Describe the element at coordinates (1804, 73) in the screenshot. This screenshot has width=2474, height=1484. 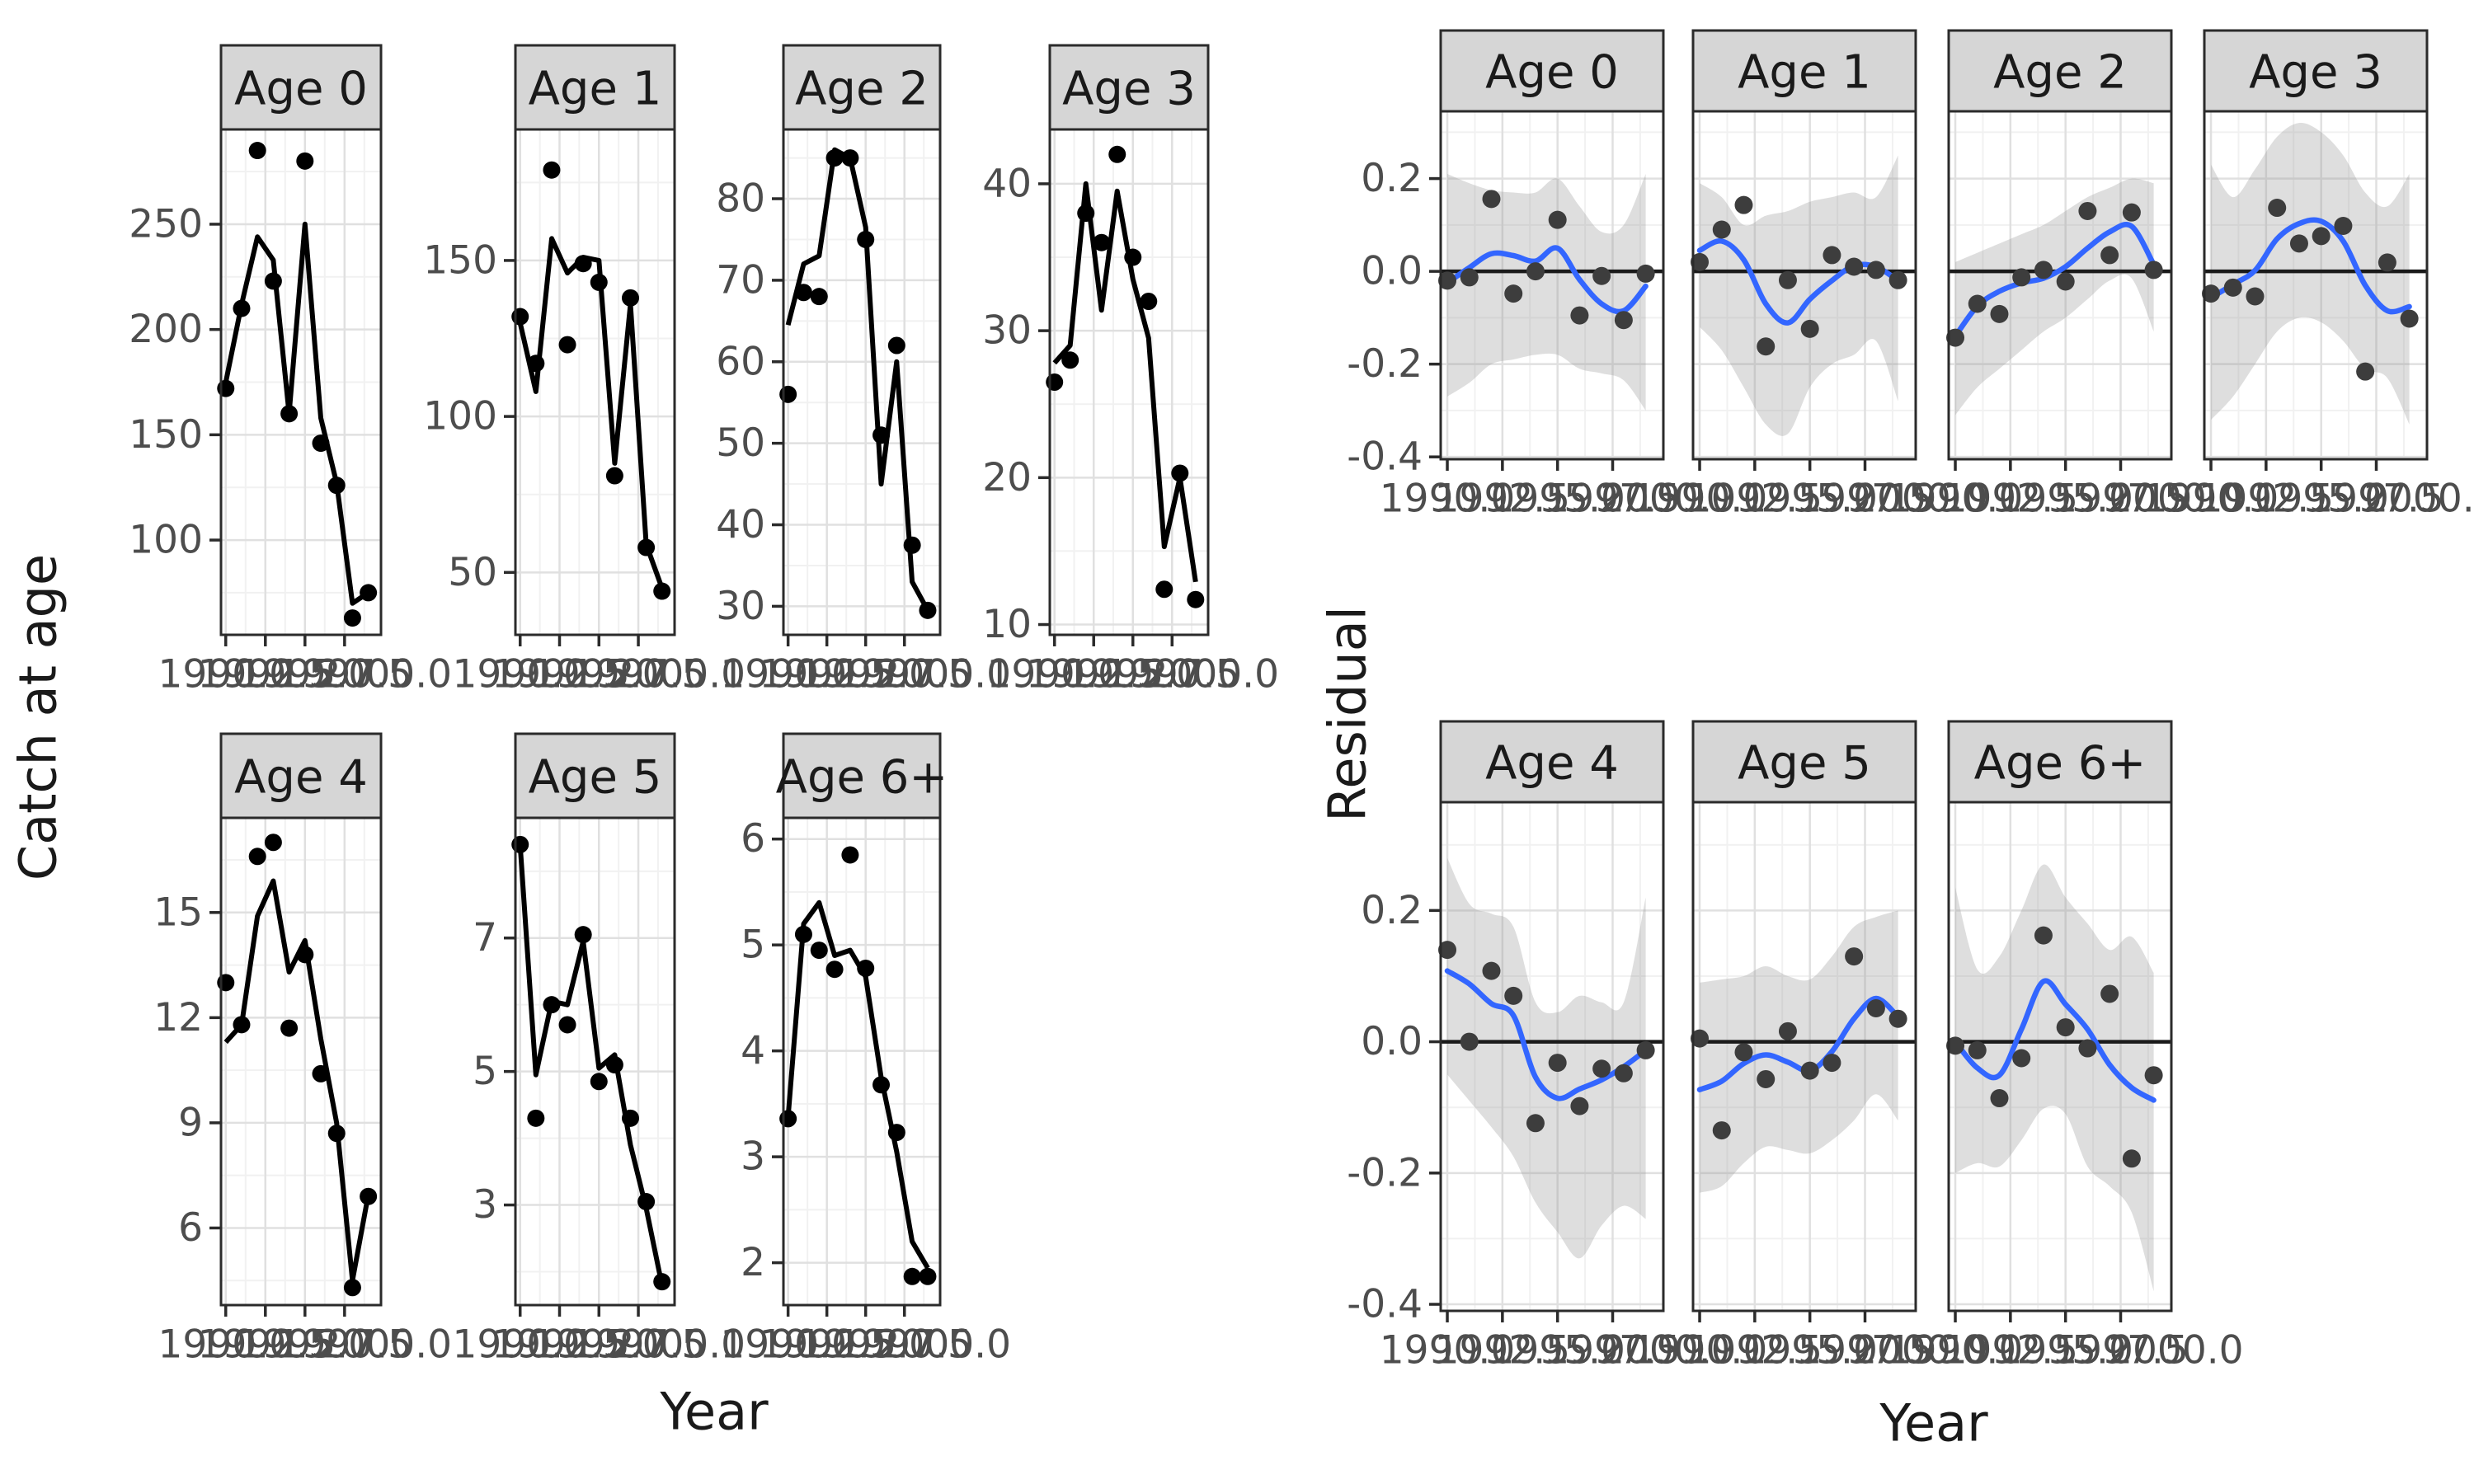
I see `facet-strip-label: Age 1` at that location.